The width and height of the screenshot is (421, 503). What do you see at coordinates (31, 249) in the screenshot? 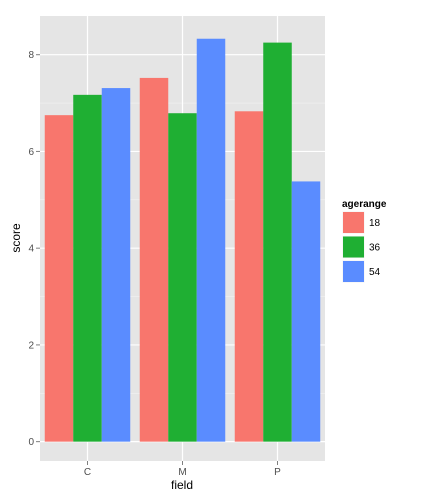
I see `y-tick-label: 4` at bounding box center [31, 249].